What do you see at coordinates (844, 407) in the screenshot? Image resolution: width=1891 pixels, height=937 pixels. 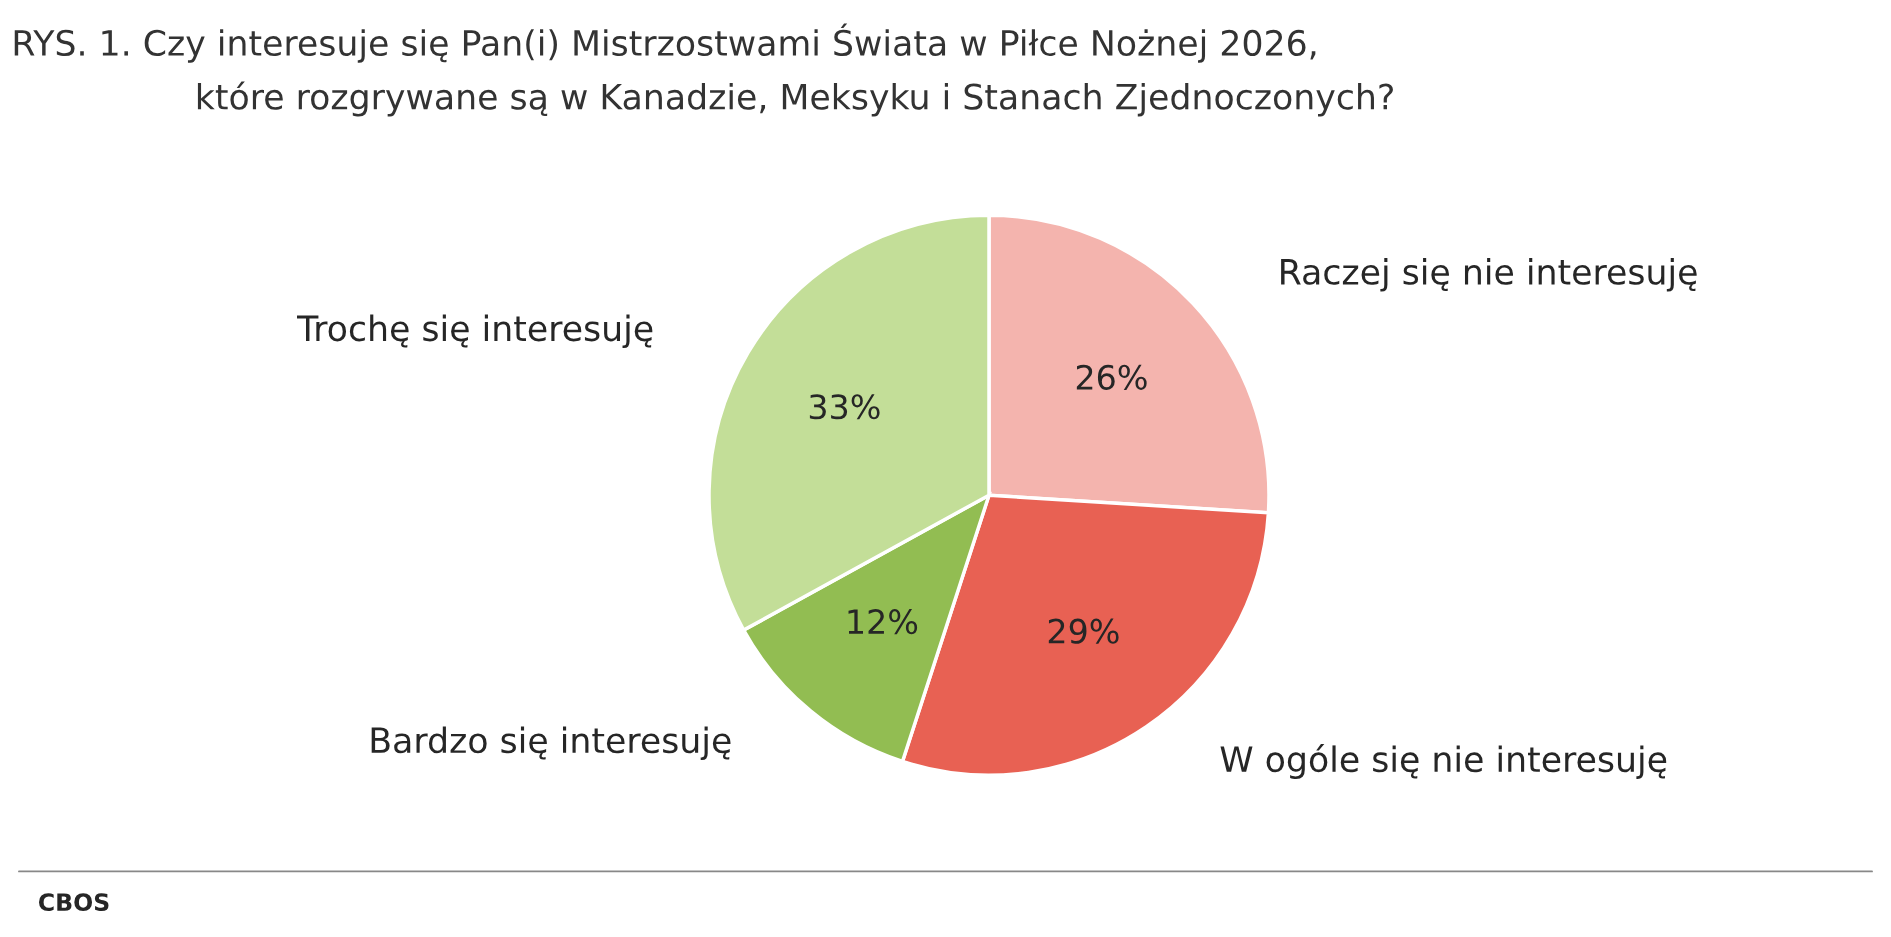 I see `data-label: 33%` at bounding box center [844, 407].